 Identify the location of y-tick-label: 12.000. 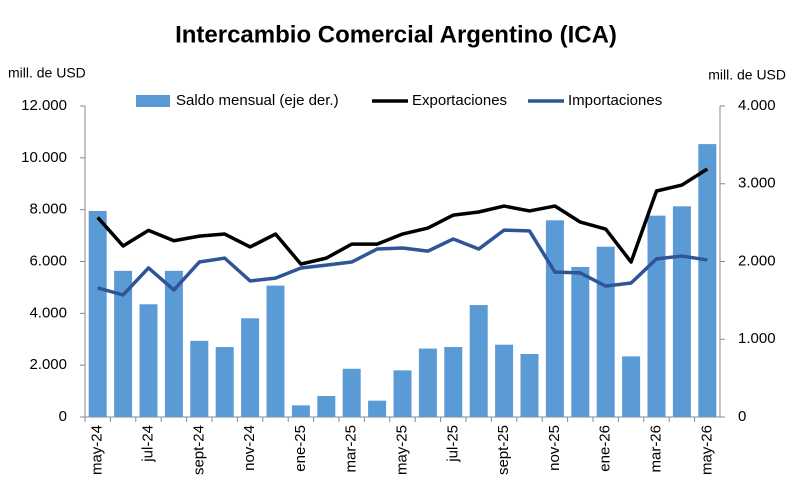
(44, 105).